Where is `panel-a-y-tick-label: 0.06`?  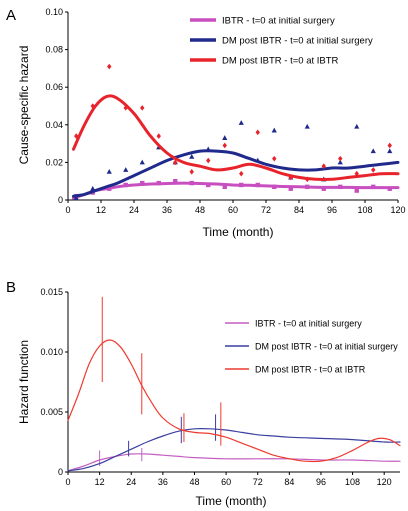
panel-a-y-tick-label: 0.06 is located at coordinates (54, 87).